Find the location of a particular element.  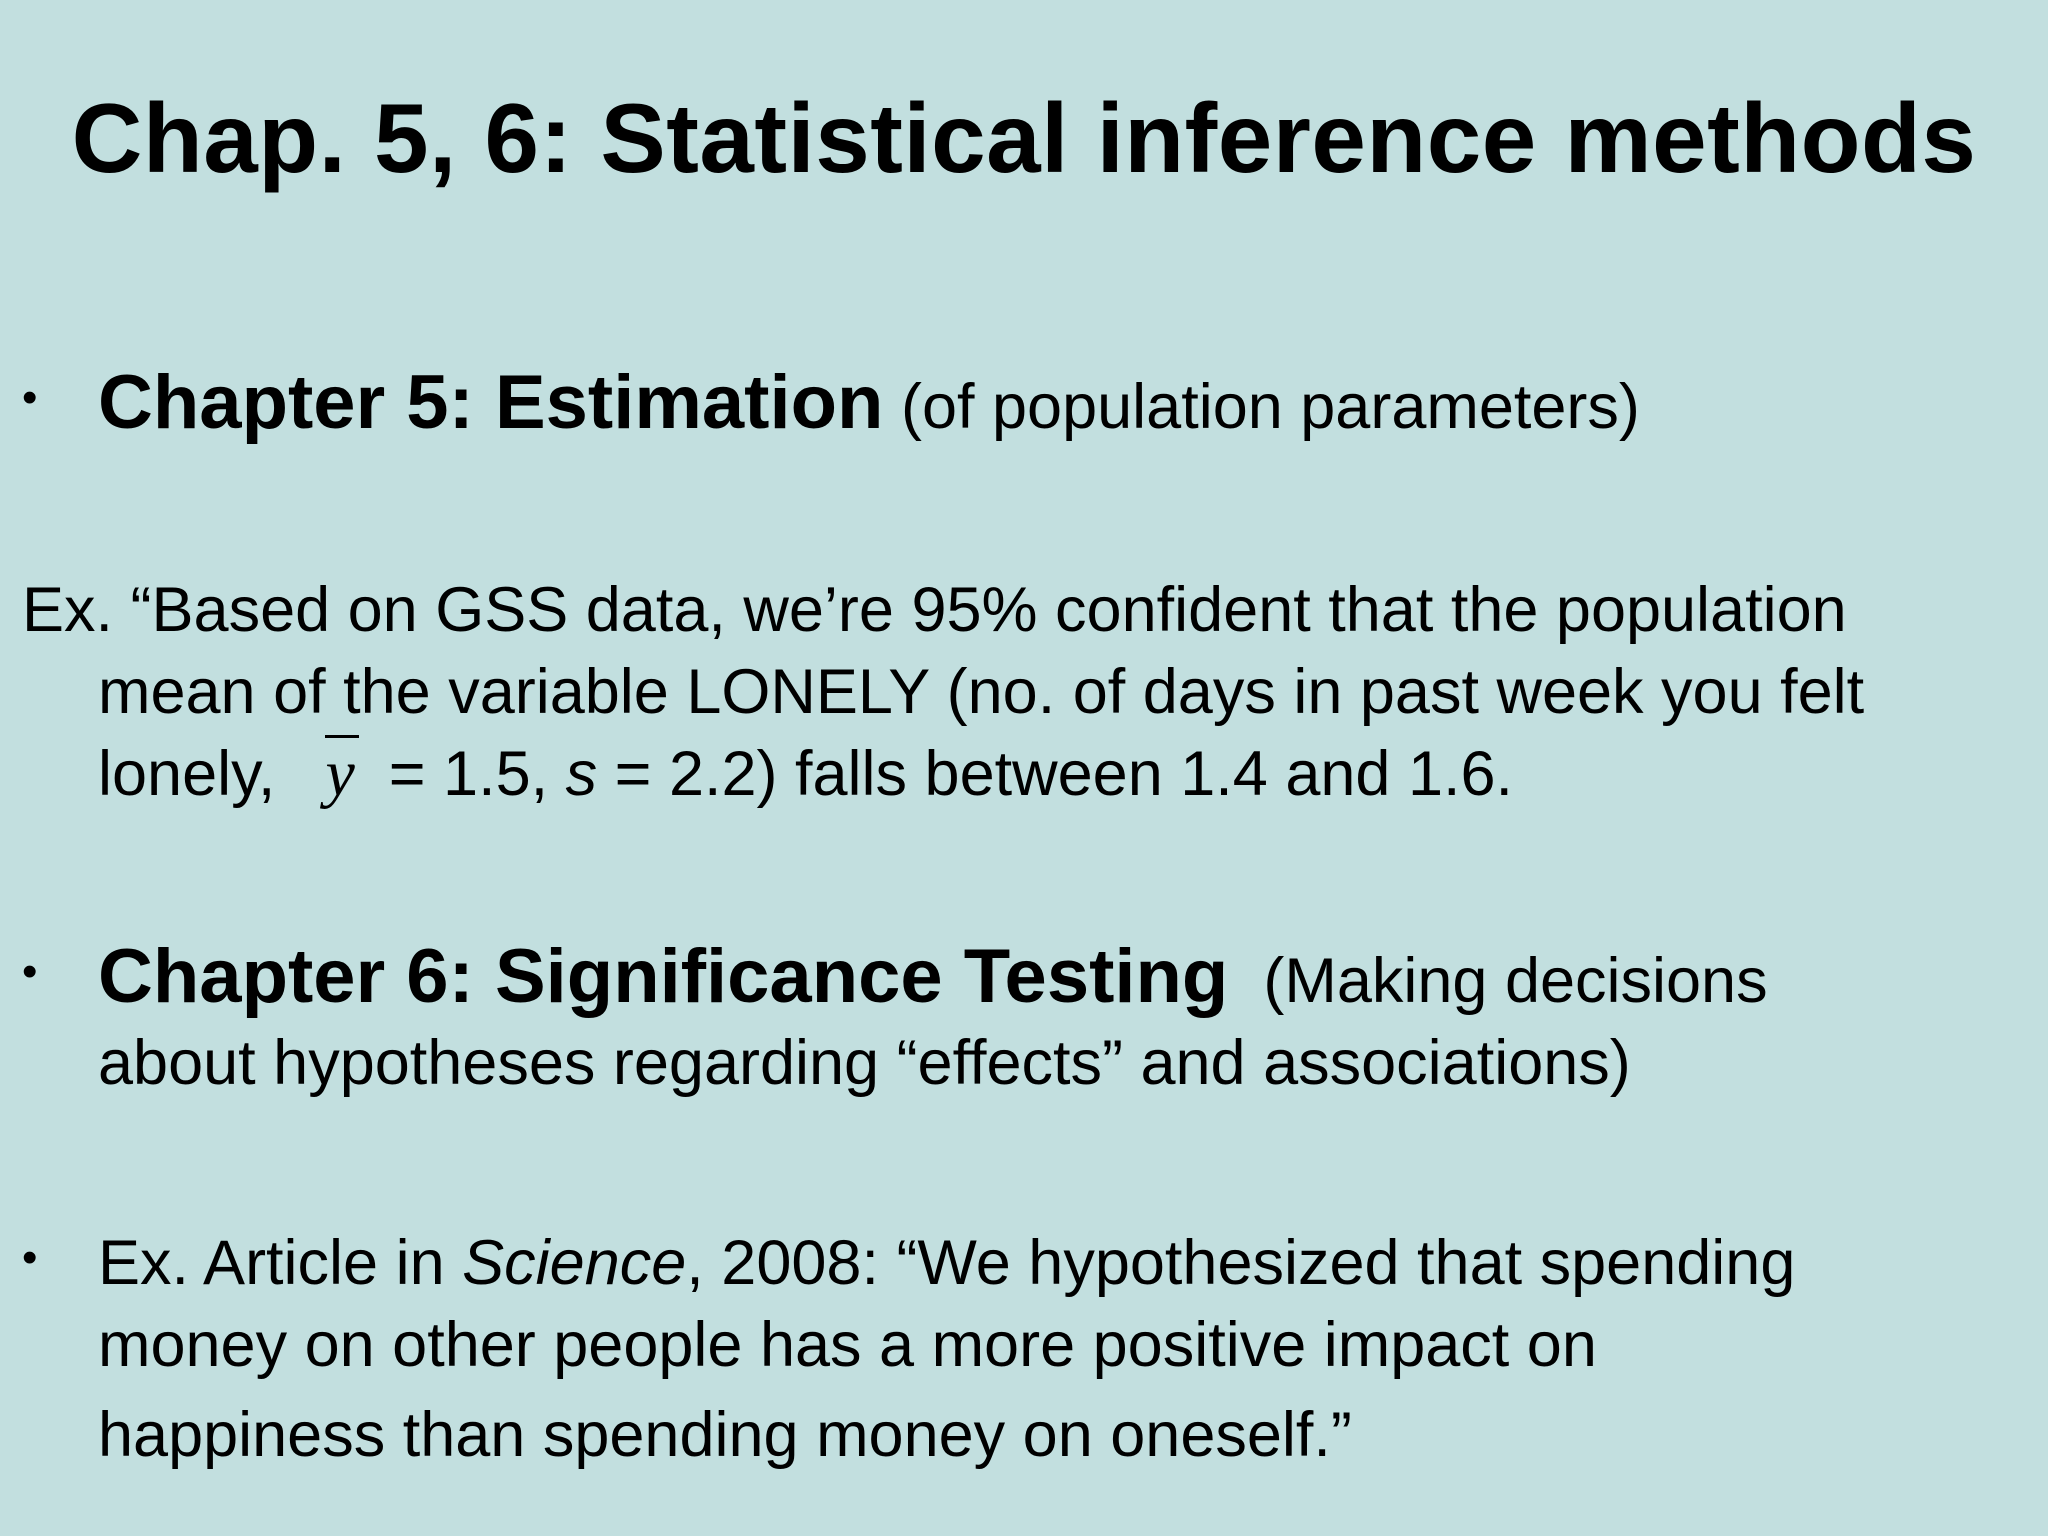

chapter5-heading: Chapter 5: Estimation is located at coordinates (491, 402).